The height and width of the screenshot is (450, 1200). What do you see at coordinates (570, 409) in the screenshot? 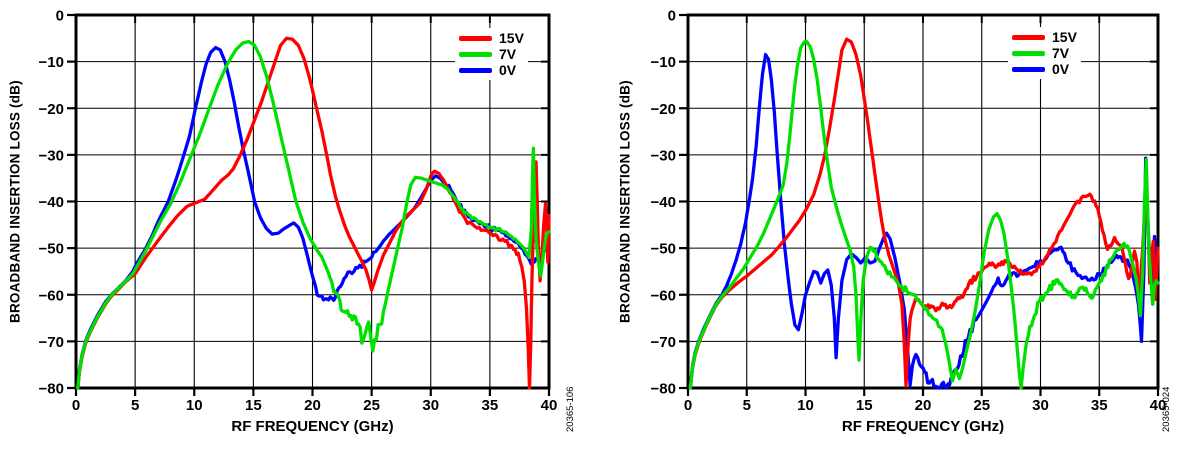
I see `figure-number: 20365-106` at bounding box center [570, 409].